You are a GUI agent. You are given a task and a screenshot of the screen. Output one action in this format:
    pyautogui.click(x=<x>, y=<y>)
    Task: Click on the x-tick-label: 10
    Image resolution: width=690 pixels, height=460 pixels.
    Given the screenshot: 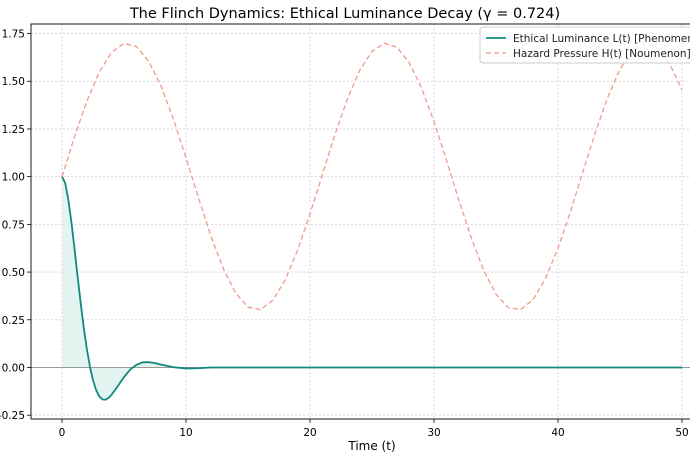 What is the action you would take?
    pyautogui.click(x=185, y=433)
    